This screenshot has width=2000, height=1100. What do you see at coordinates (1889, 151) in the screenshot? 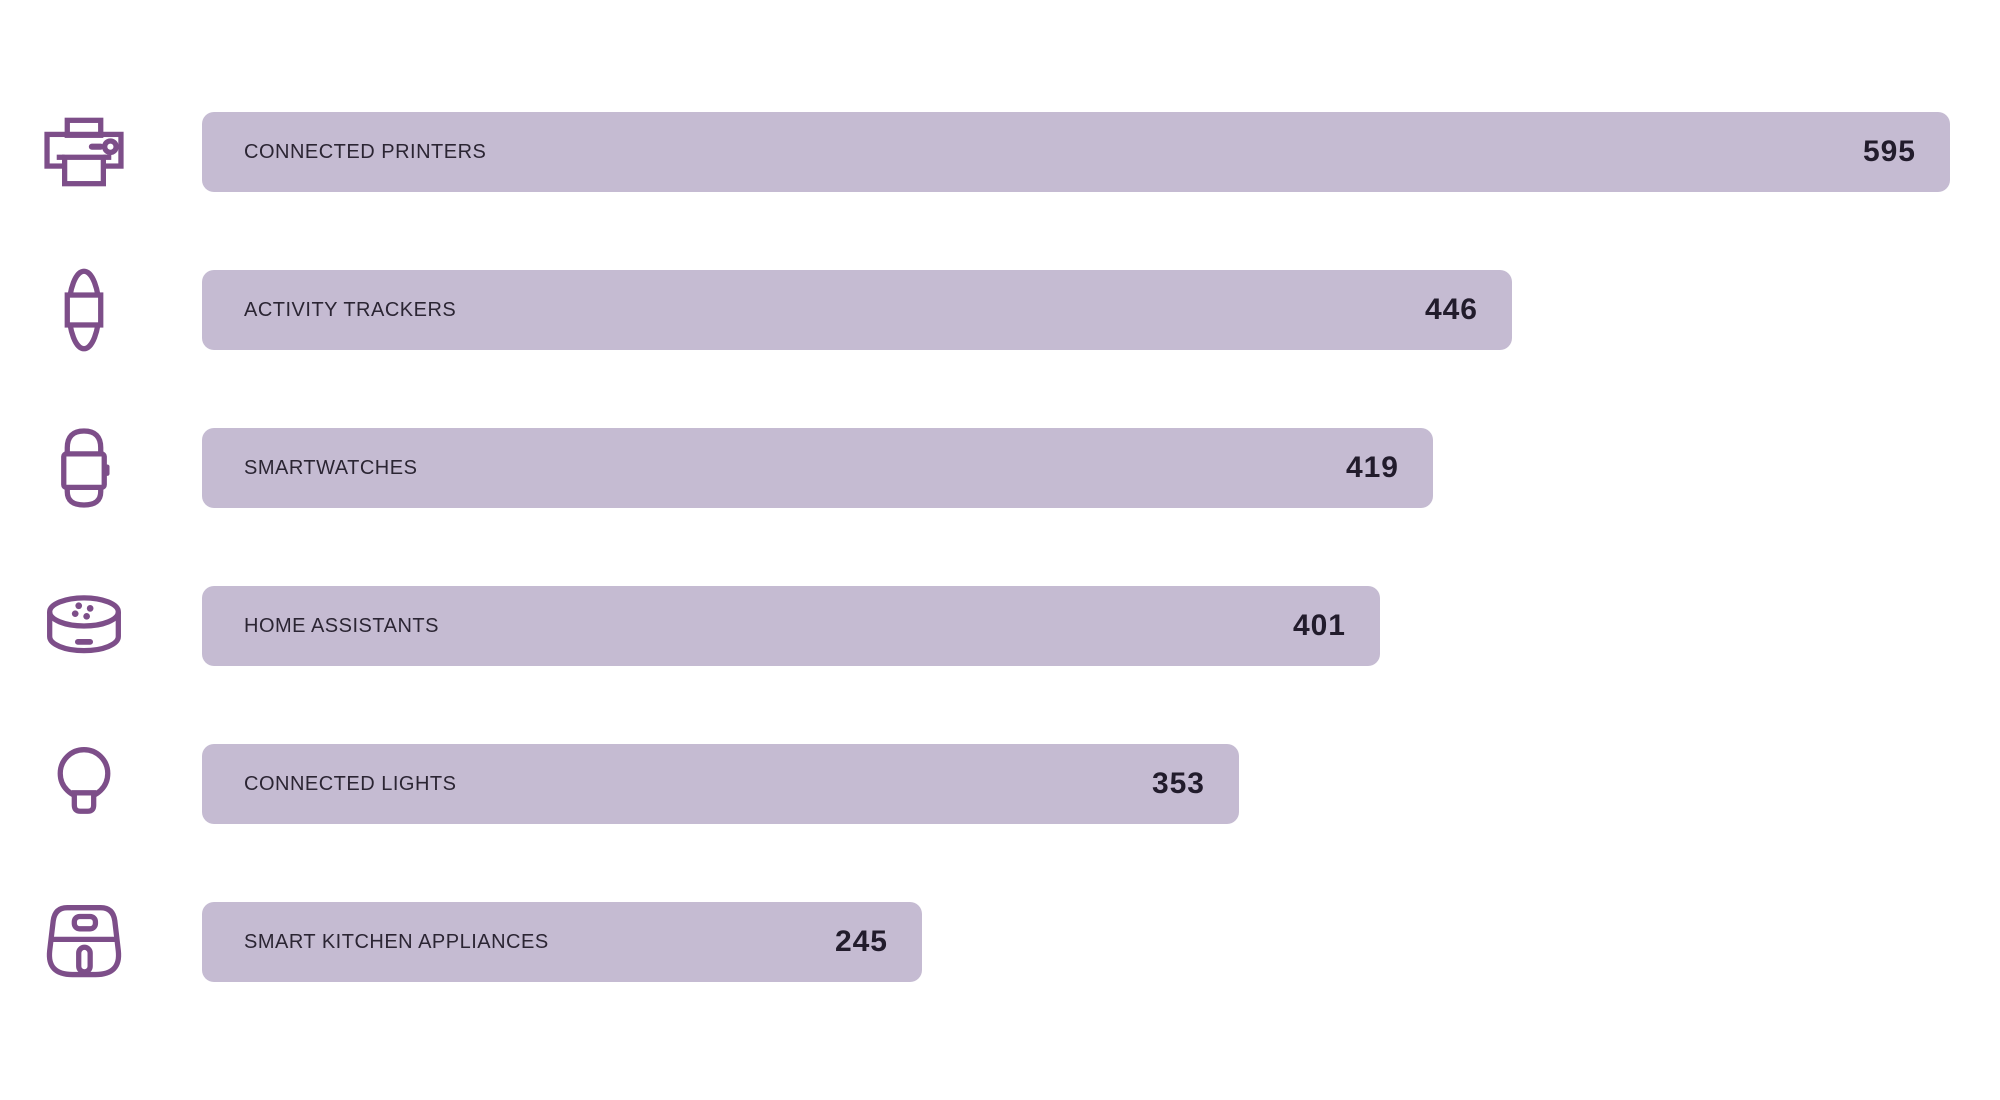
I see `bar-value: 595` at bounding box center [1889, 151].